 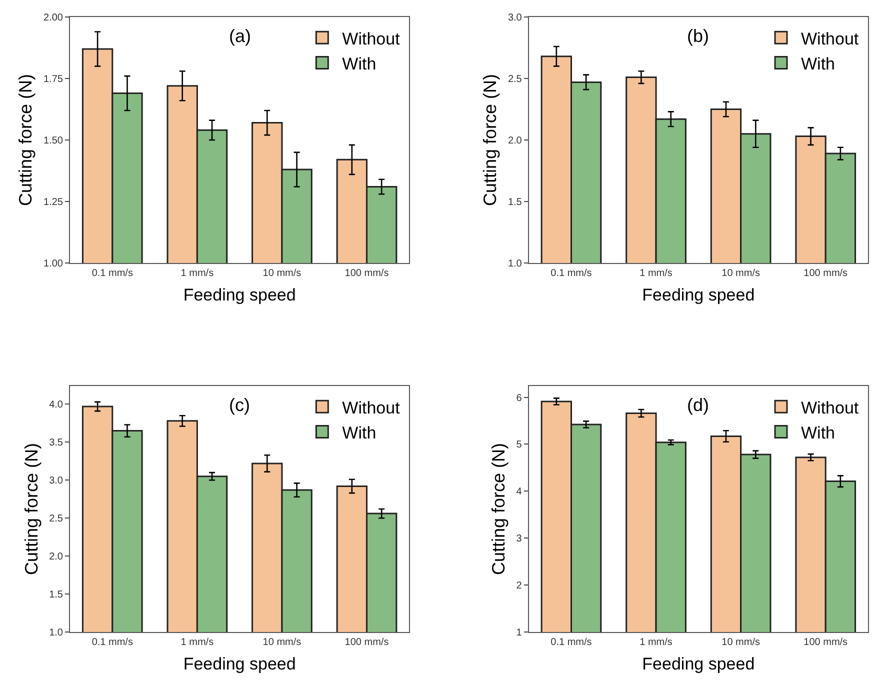 I want to click on y-tick-label: 2, so click(x=519, y=586).